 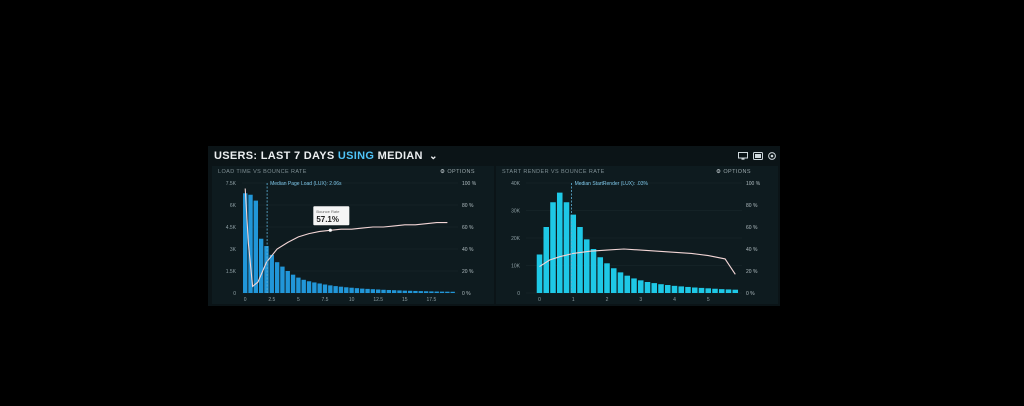 I want to click on x-tick-label: 4, so click(x=674, y=300).